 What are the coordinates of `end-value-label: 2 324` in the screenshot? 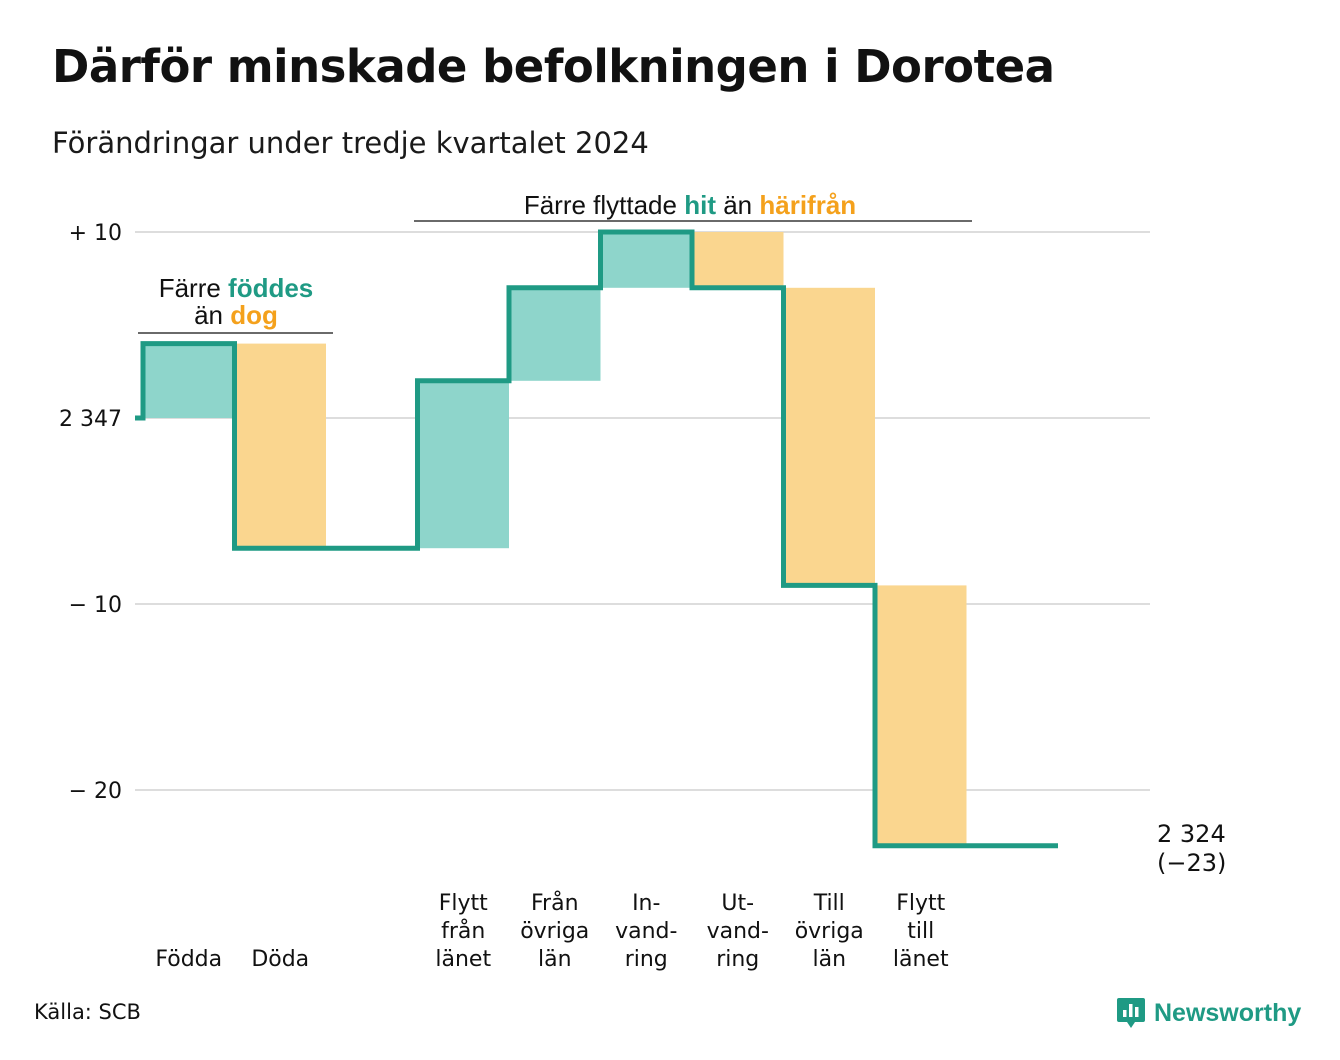 It's located at (1191, 834).